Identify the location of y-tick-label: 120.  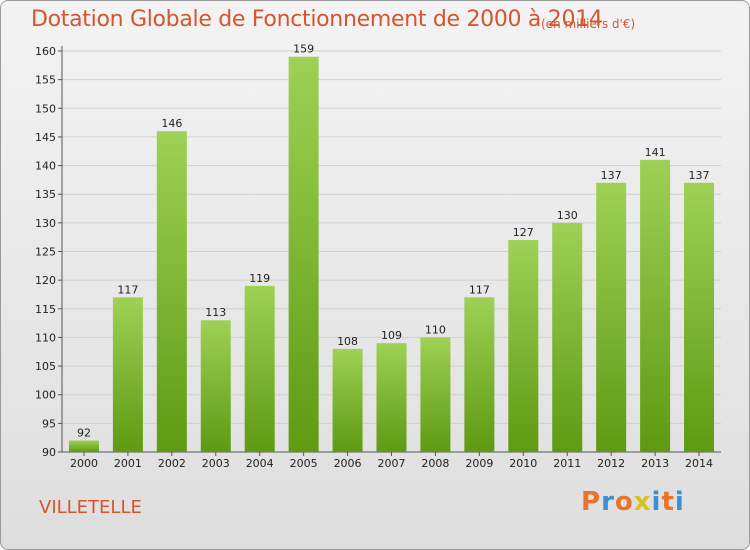
(45, 280).